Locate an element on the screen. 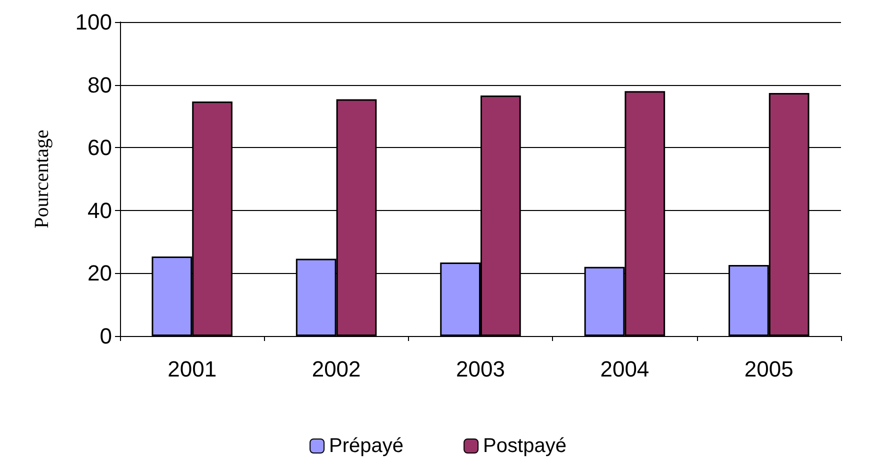 This screenshot has width=876, height=466. x-tick-label: 2005 is located at coordinates (769, 369).